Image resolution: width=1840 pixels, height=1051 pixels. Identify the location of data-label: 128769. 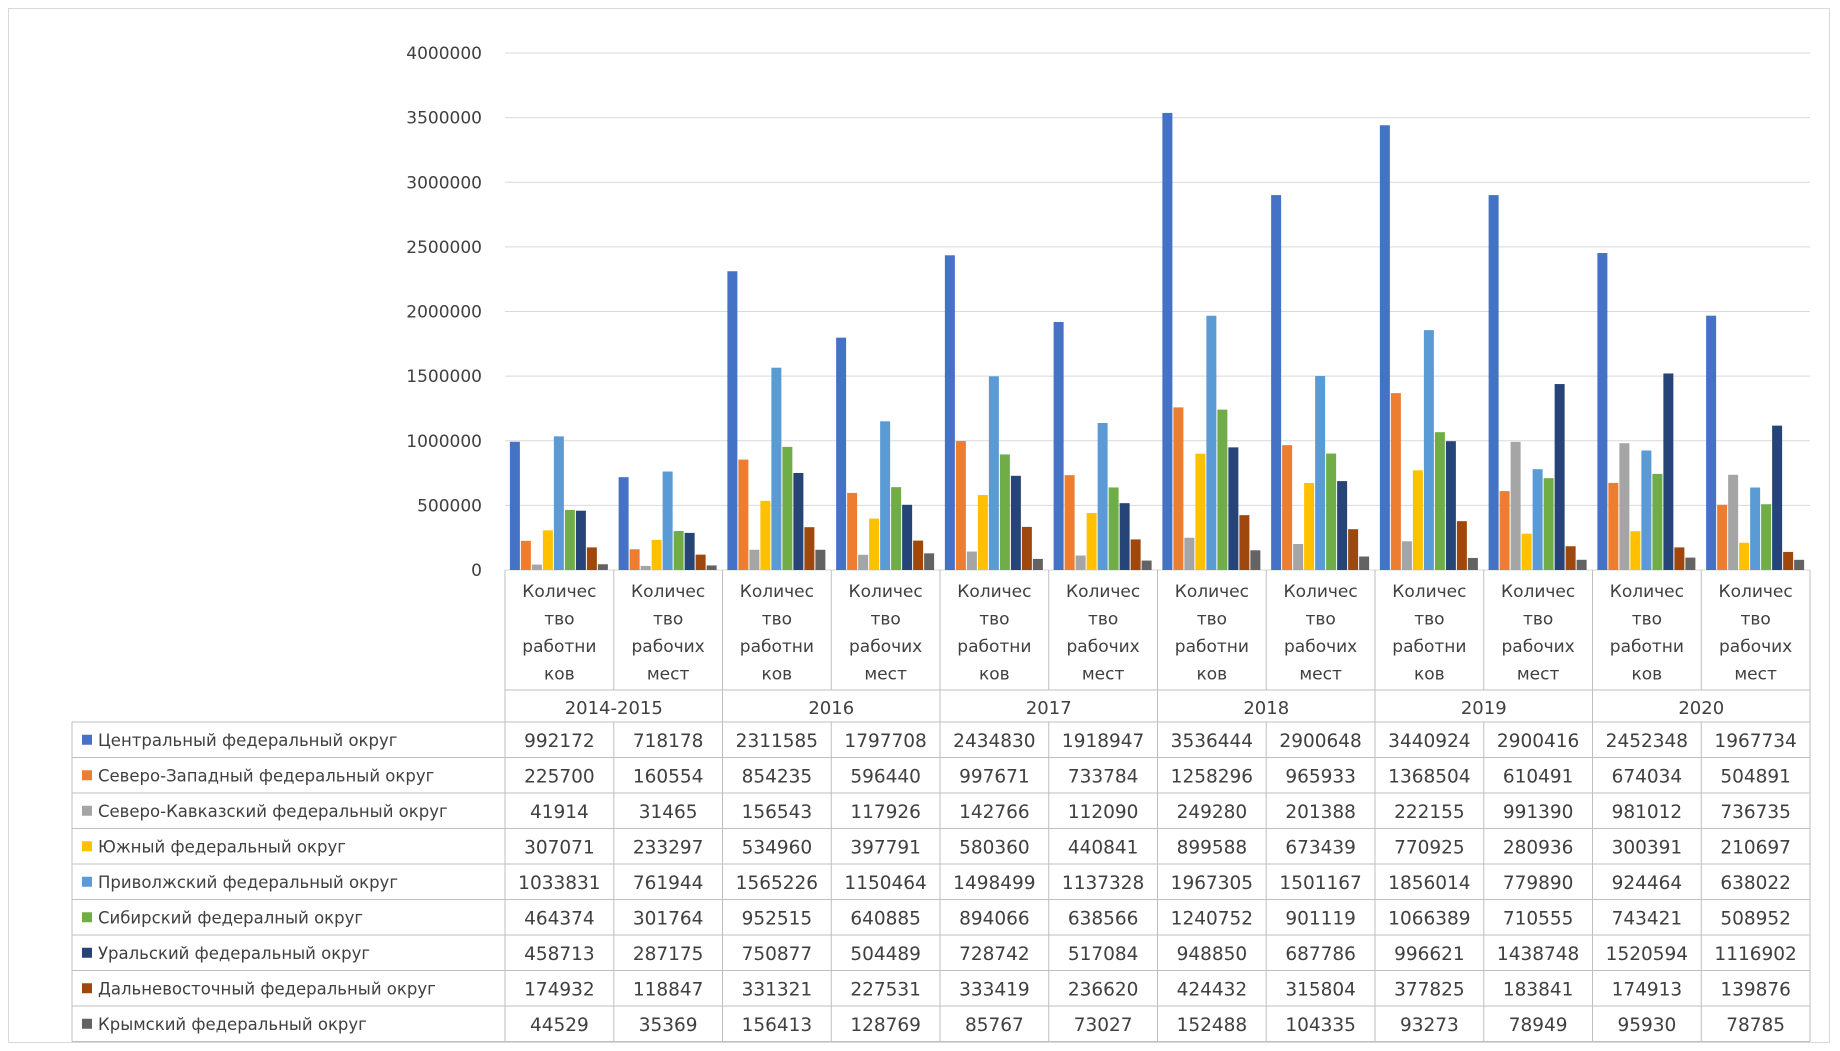
(885, 1025).